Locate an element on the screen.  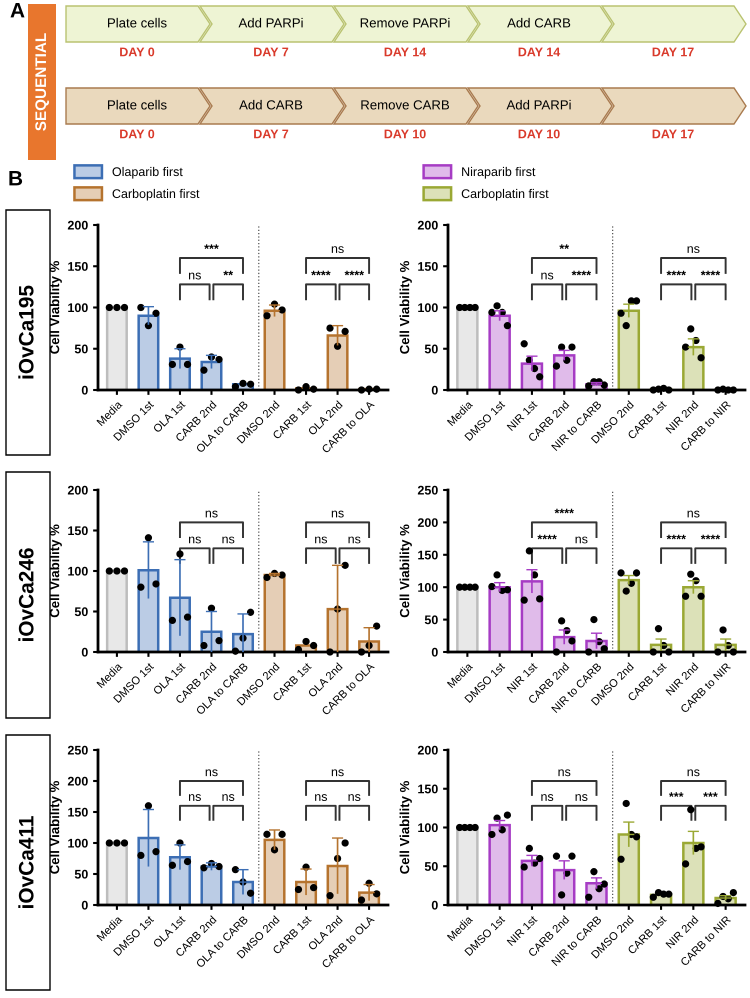
text: B is located at coordinates (15, 178).